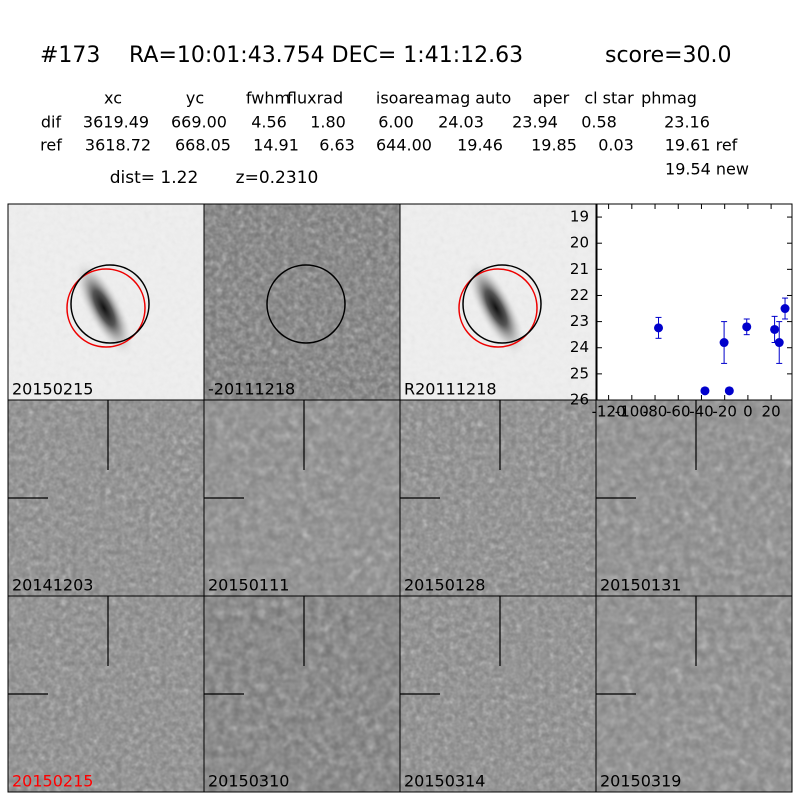 The height and width of the screenshot is (800, 800). Describe the element at coordinates (277, 178) in the screenshot. I see `redshift: z=0.2310` at that location.